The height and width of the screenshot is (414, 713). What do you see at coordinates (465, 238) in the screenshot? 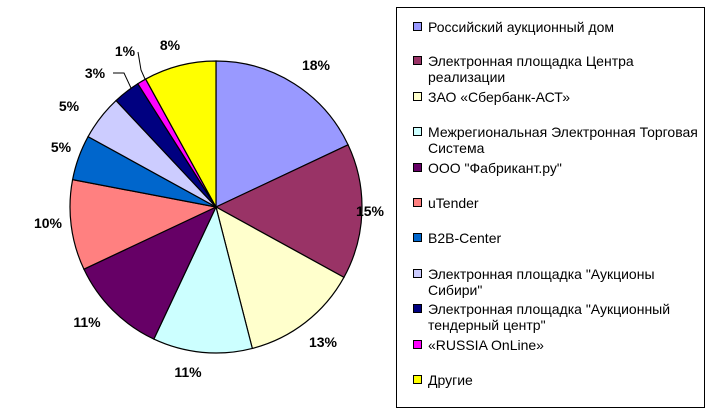
I see `legend-label: B2B-Center` at bounding box center [465, 238].